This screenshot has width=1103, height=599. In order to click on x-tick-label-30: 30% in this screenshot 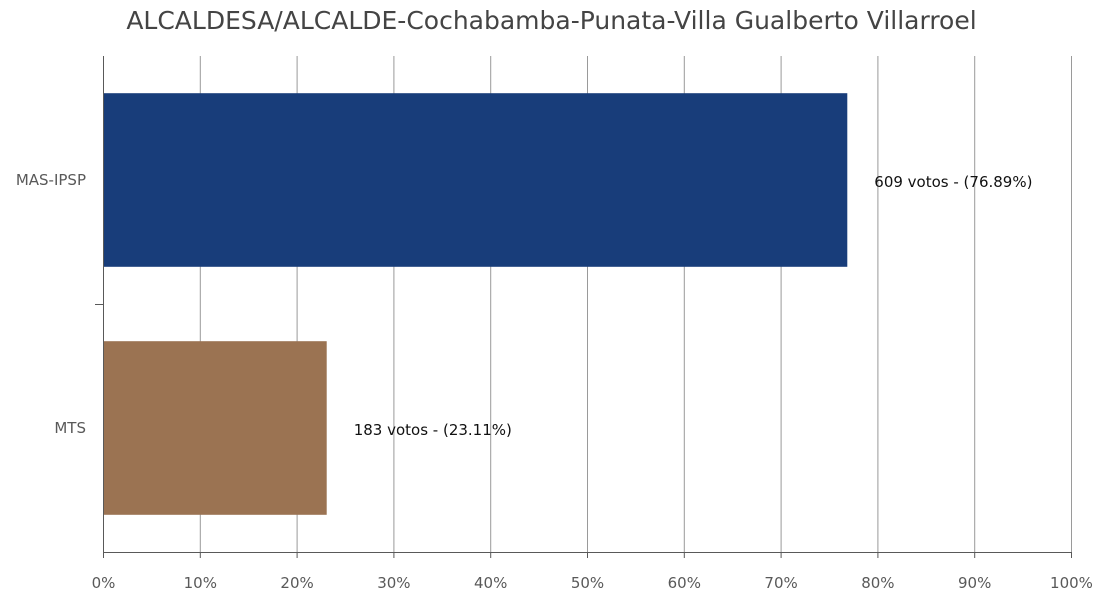, I will do `click(393, 583)`.